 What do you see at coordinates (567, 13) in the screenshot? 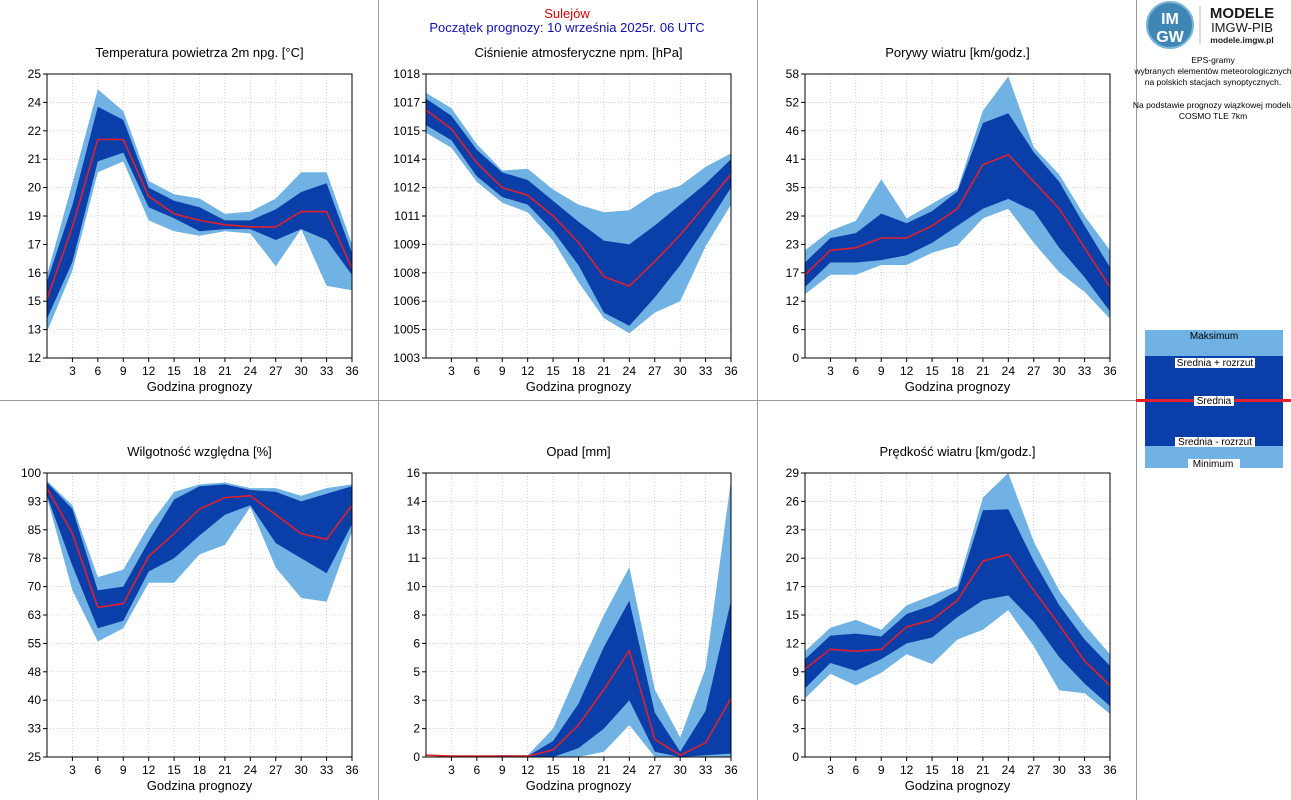
I see `station-name: Sulejów` at bounding box center [567, 13].